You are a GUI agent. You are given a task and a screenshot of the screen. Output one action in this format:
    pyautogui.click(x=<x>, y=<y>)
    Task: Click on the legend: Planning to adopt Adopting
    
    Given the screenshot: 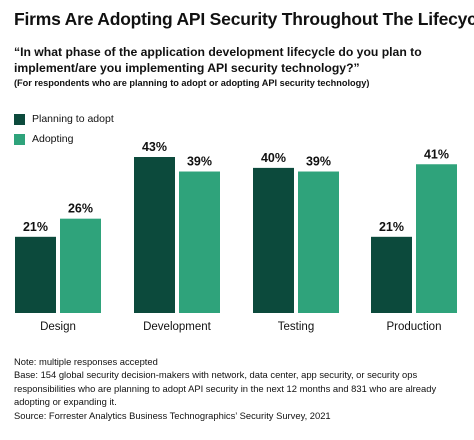 What is the action you would take?
    pyautogui.click(x=64, y=130)
    